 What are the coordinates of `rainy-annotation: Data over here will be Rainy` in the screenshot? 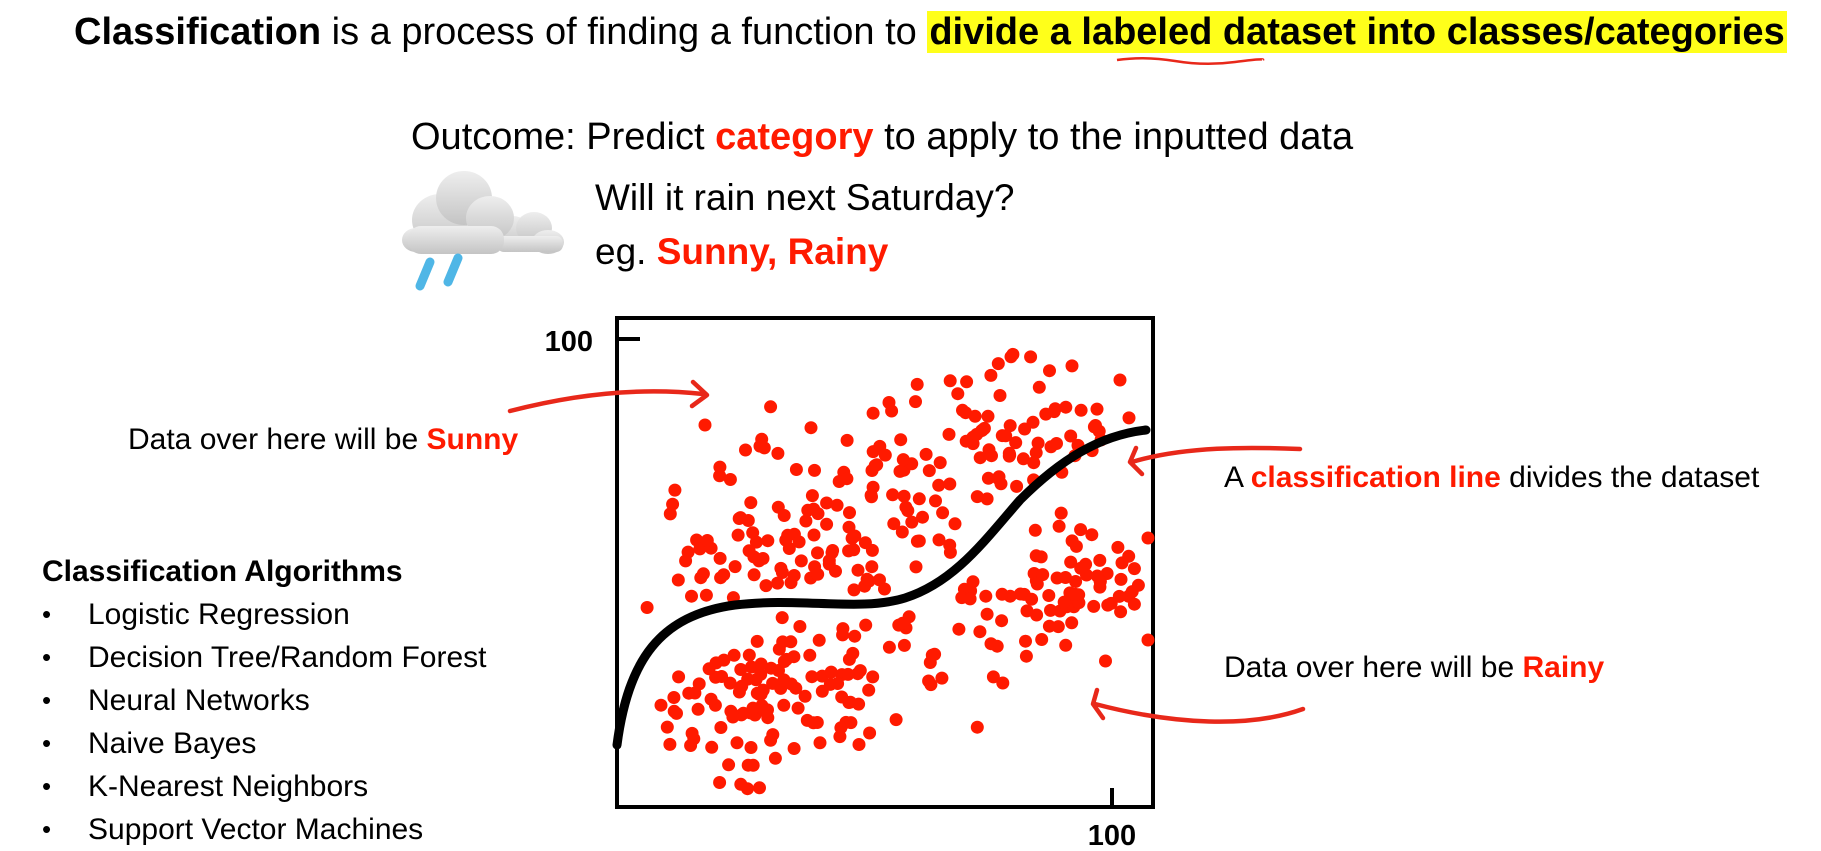 It's located at (1414, 668).